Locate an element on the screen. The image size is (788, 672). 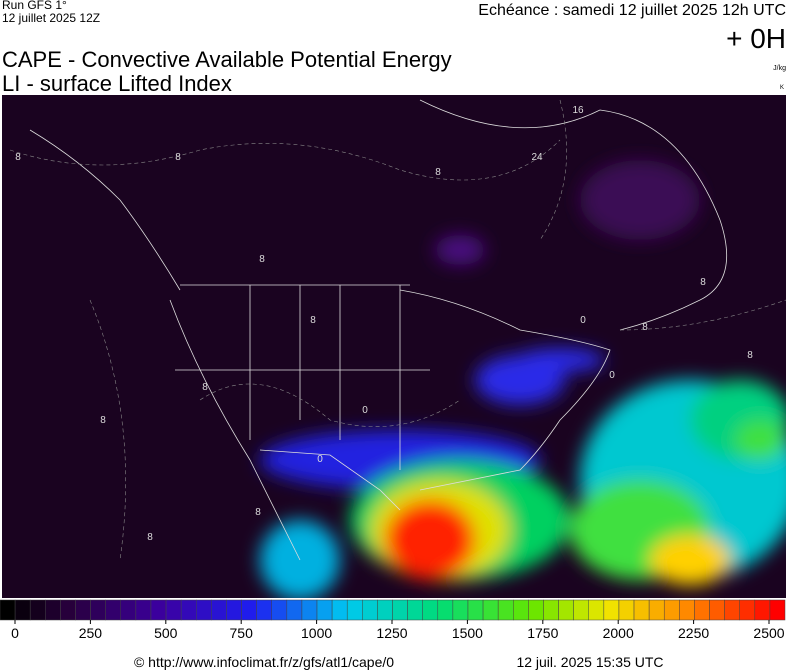
colorbar-tick-label: 750 is located at coordinates (242, 633).